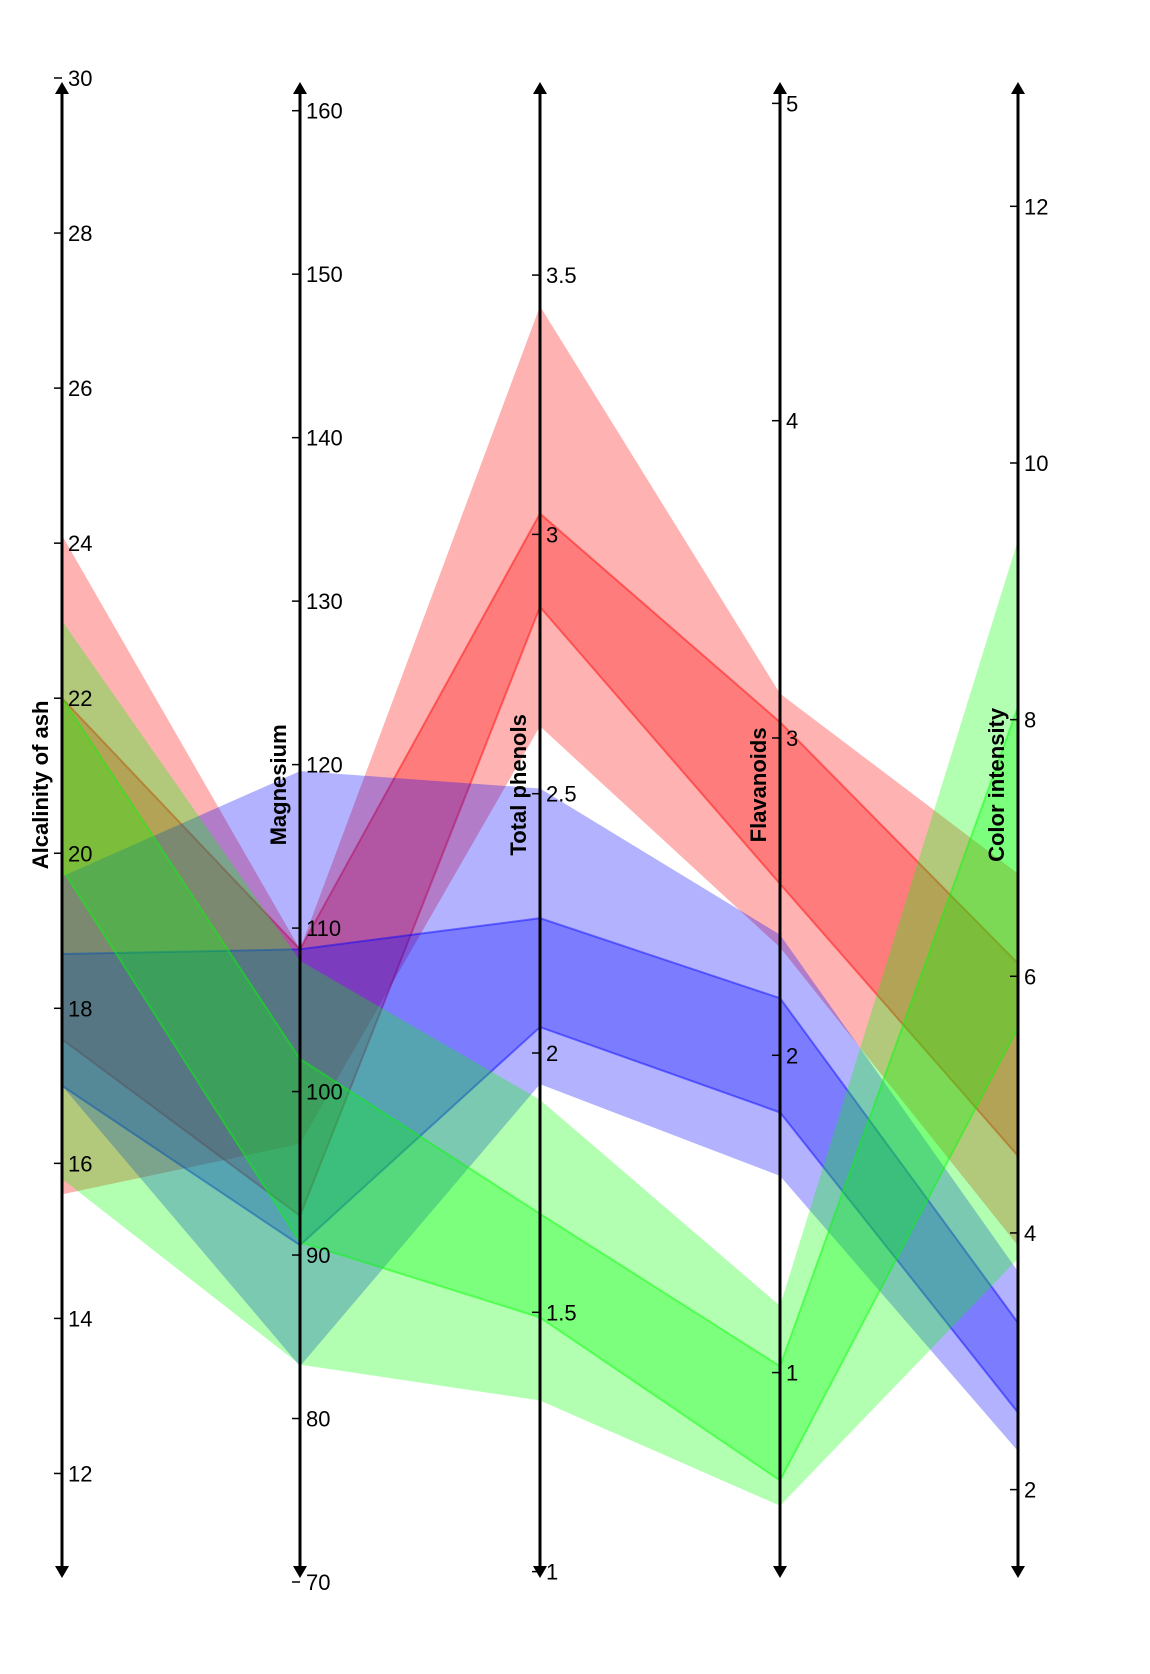 The image size is (1150, 1674). What do you see at coordinates (324, 601) in the screenshot?
I see `tick-label: 130` at bounding box center [324, 601].